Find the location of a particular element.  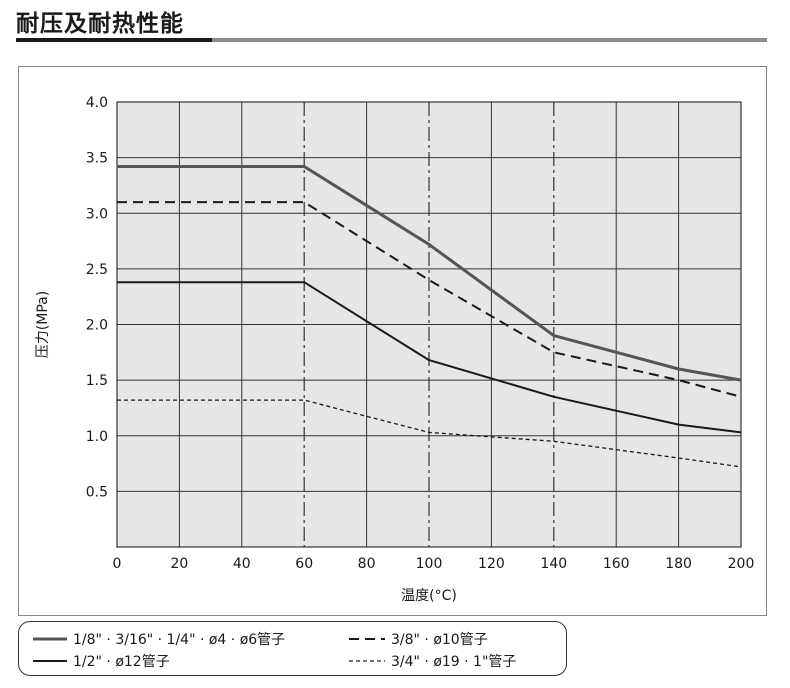

y-tick-label: 2.5 is located at coordinates (97, 270).